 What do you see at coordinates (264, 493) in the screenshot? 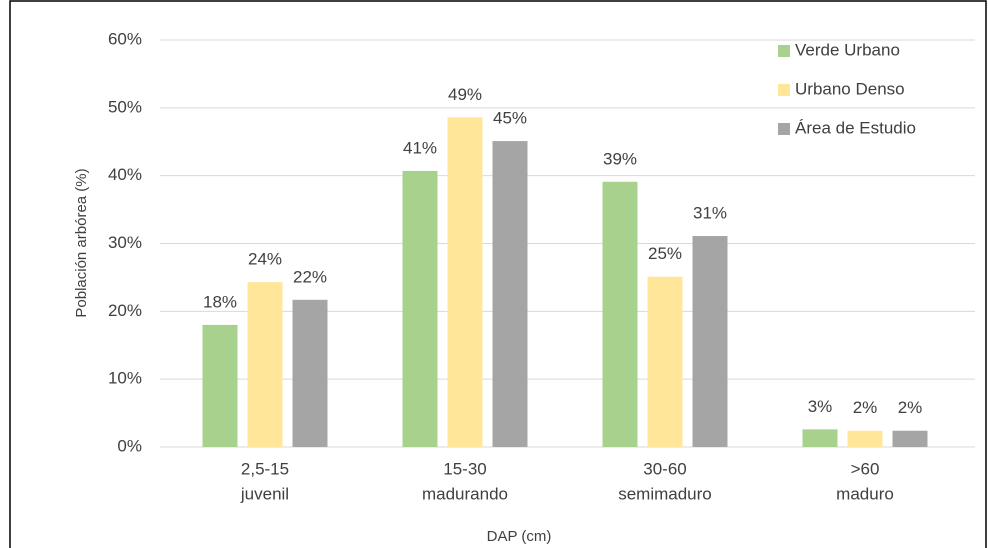
I see `x-tick-label: juvenil` at bounding box center [264, 493].